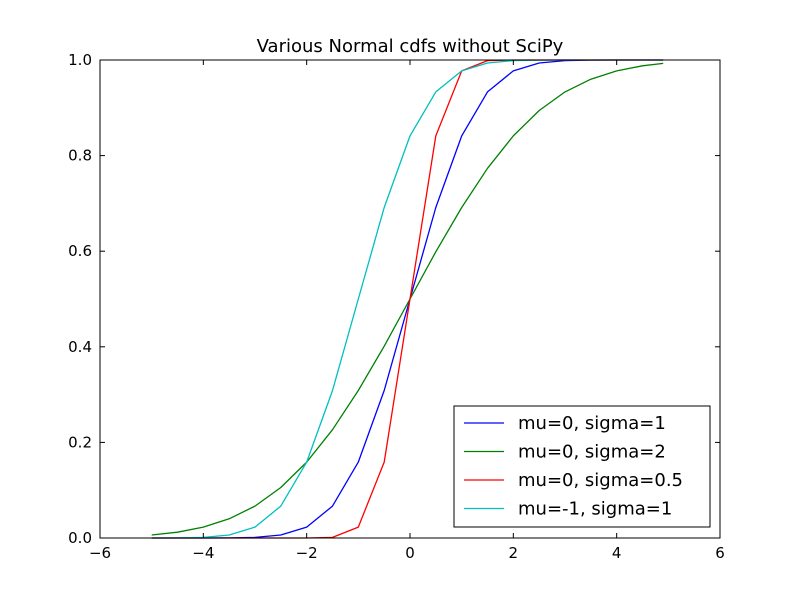 The image size is (800, 597). Describe the element at coordinates (80, 347) in the screenshot. I see `y-tick-label: 0.4` at that location.